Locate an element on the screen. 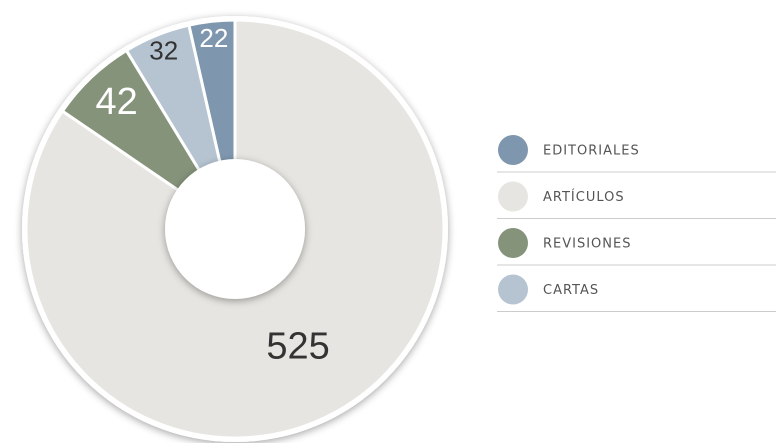 This screenshot has width=776, height=443. legend-label: CARTAS is located at coordinates (571, 290).